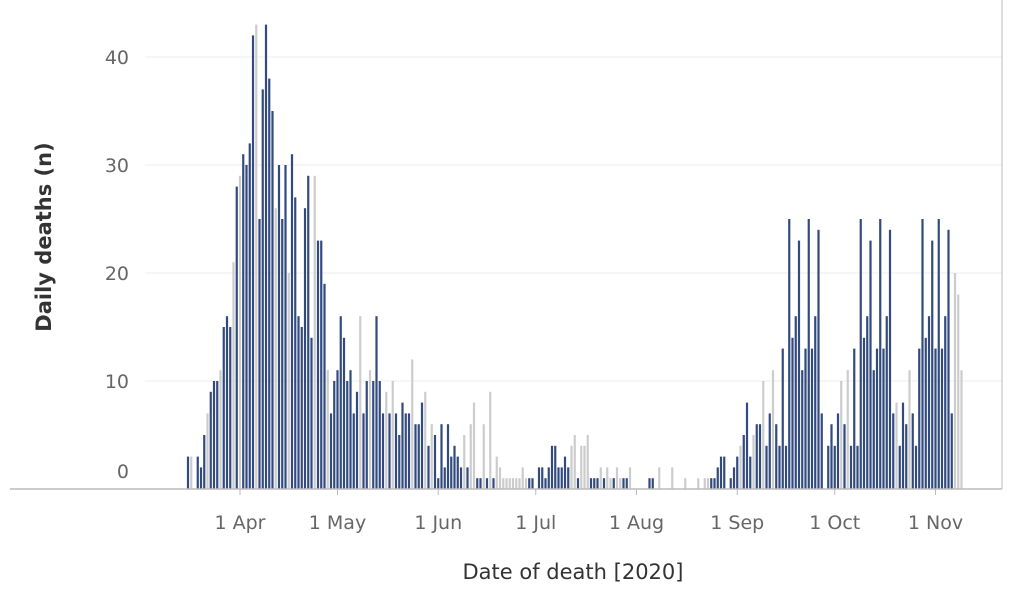 Image resolution: width=1012 pixels, height=612 pixels. I want to click on y-tick-label: 0, so click(123, 472).